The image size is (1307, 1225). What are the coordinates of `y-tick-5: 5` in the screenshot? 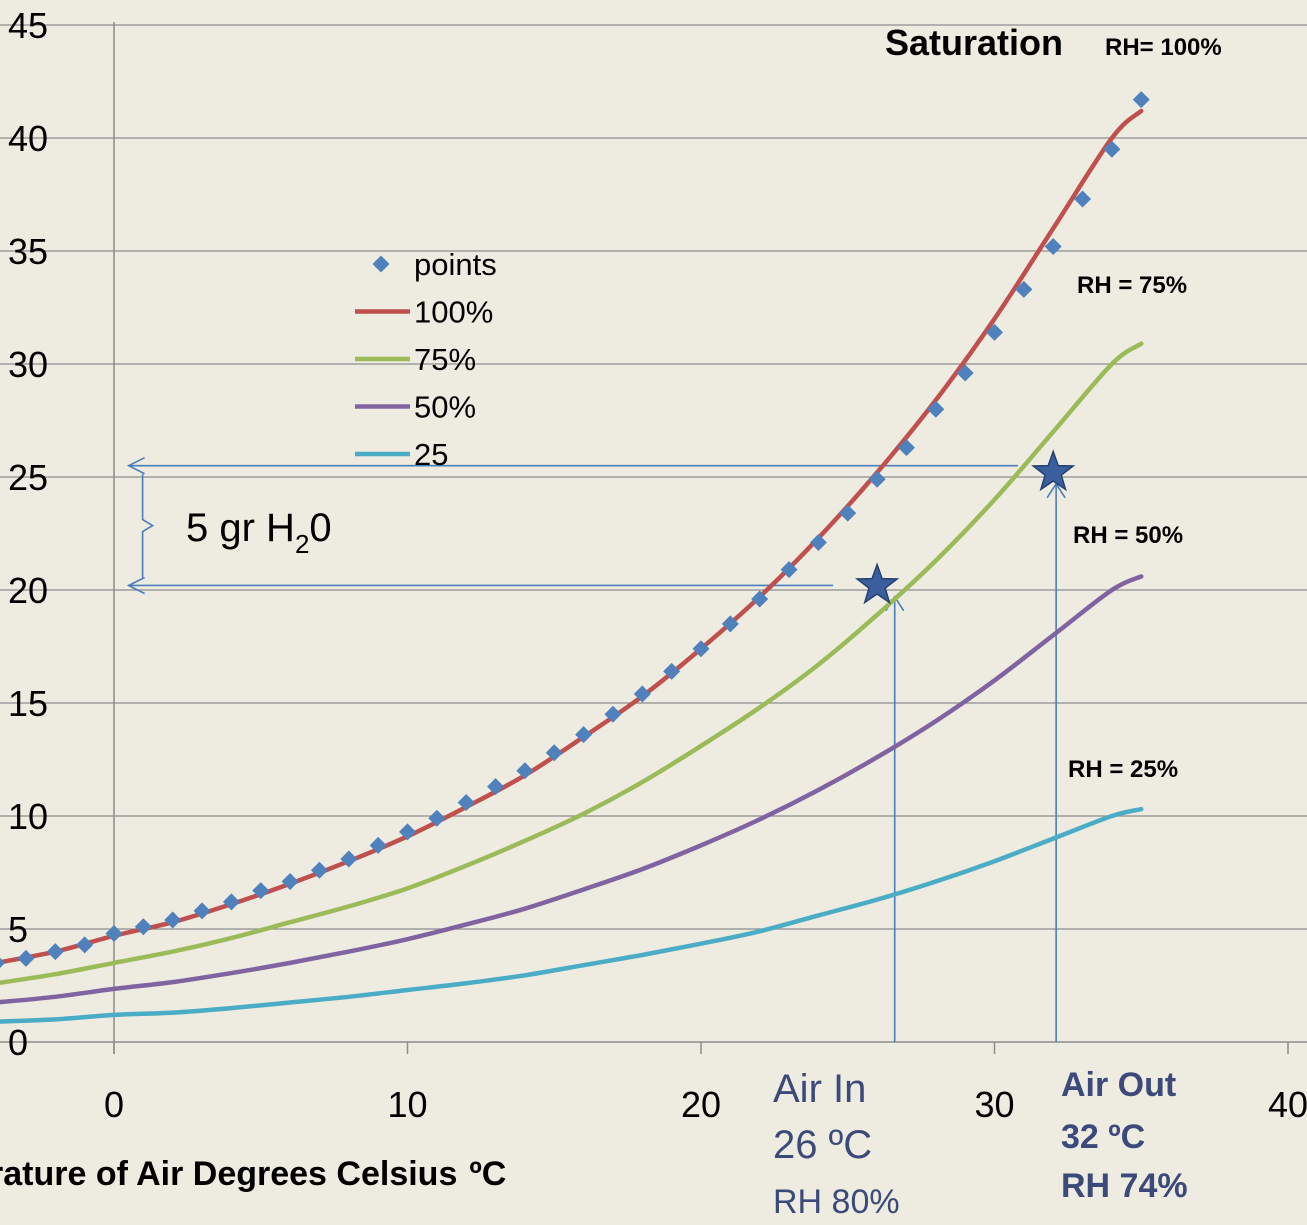 It's located at (18, 929).